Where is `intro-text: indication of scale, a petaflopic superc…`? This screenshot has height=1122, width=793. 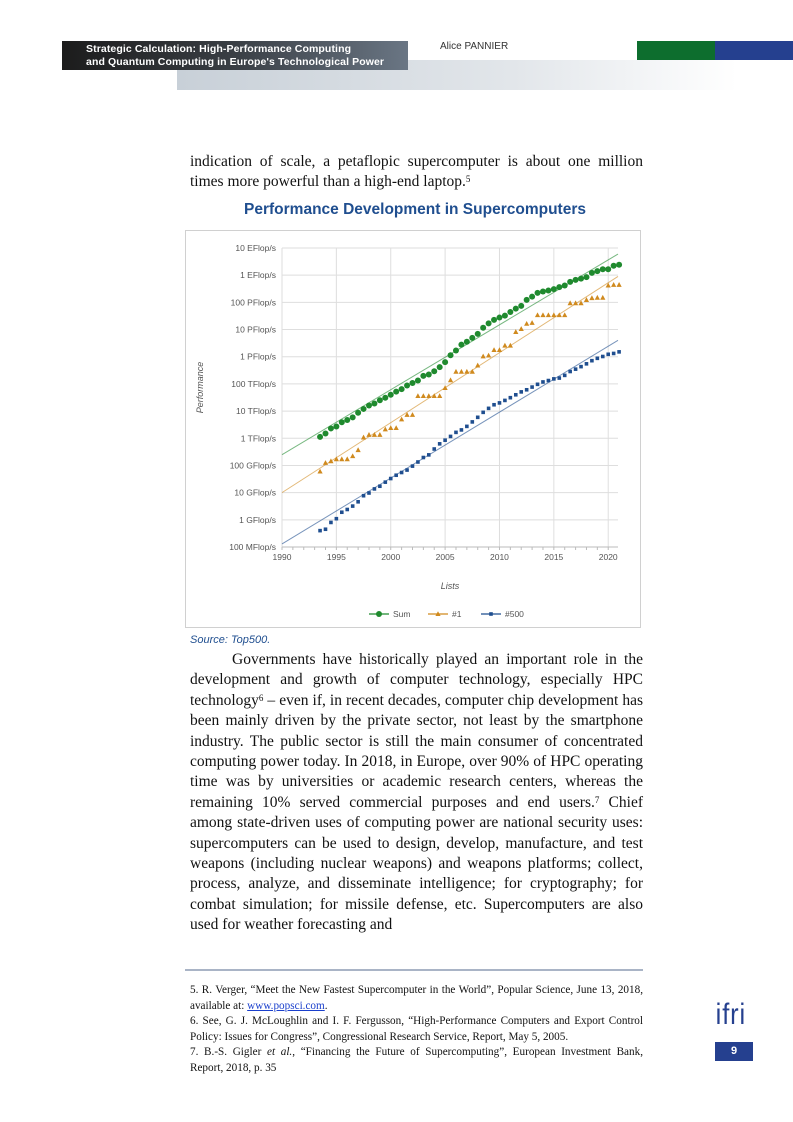
intro-text: indication of scale, a petaflopic superc… is located at coordinates (416, 172).